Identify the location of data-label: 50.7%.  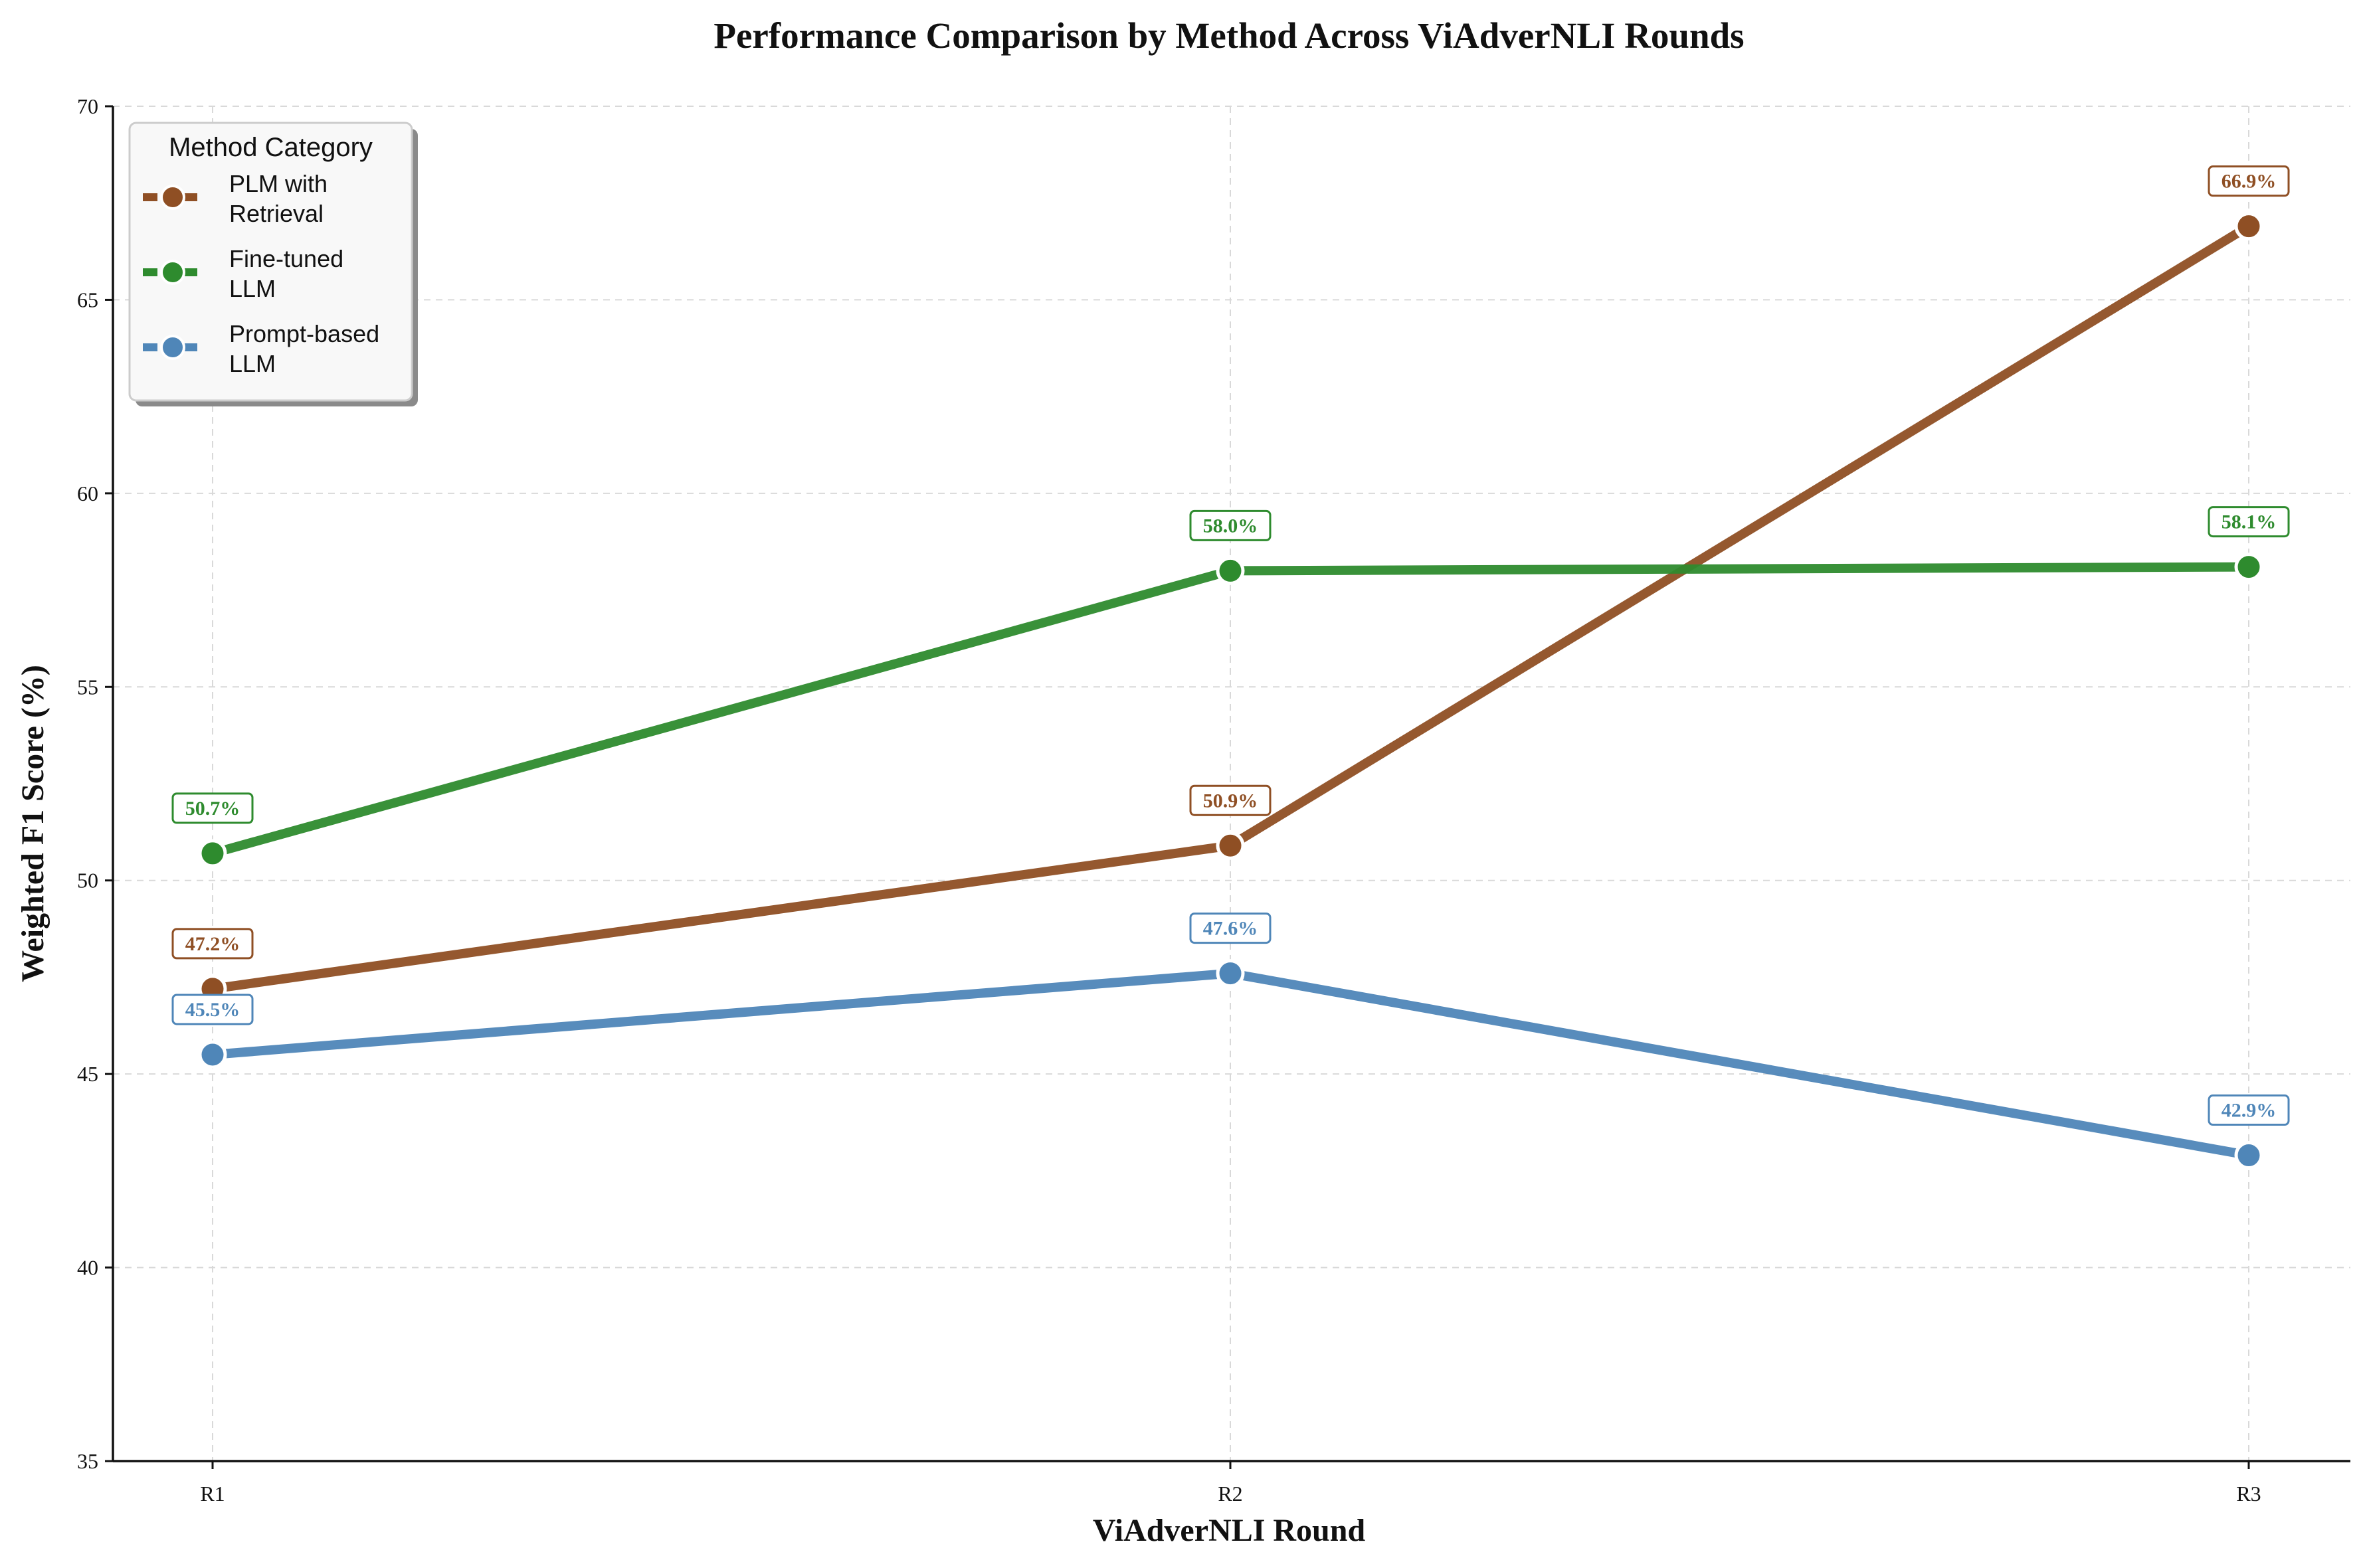
(212, 809).